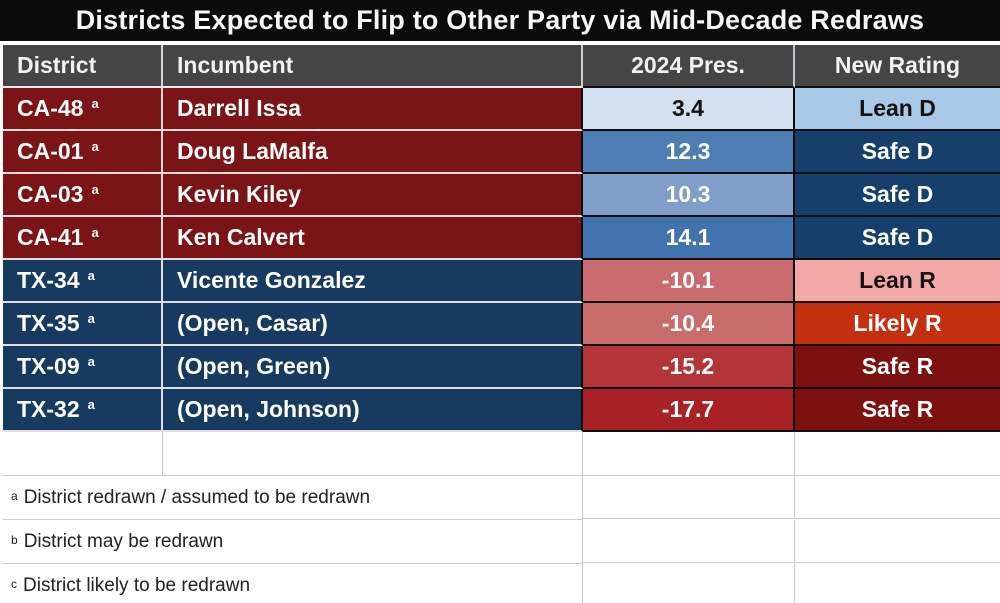 This screenshot has height=603, width=1000. What do you see at coordinates (123, 541) in the screenshot?
I see `footnote-text: District may be redrawn` at bounding box center [123, 541].